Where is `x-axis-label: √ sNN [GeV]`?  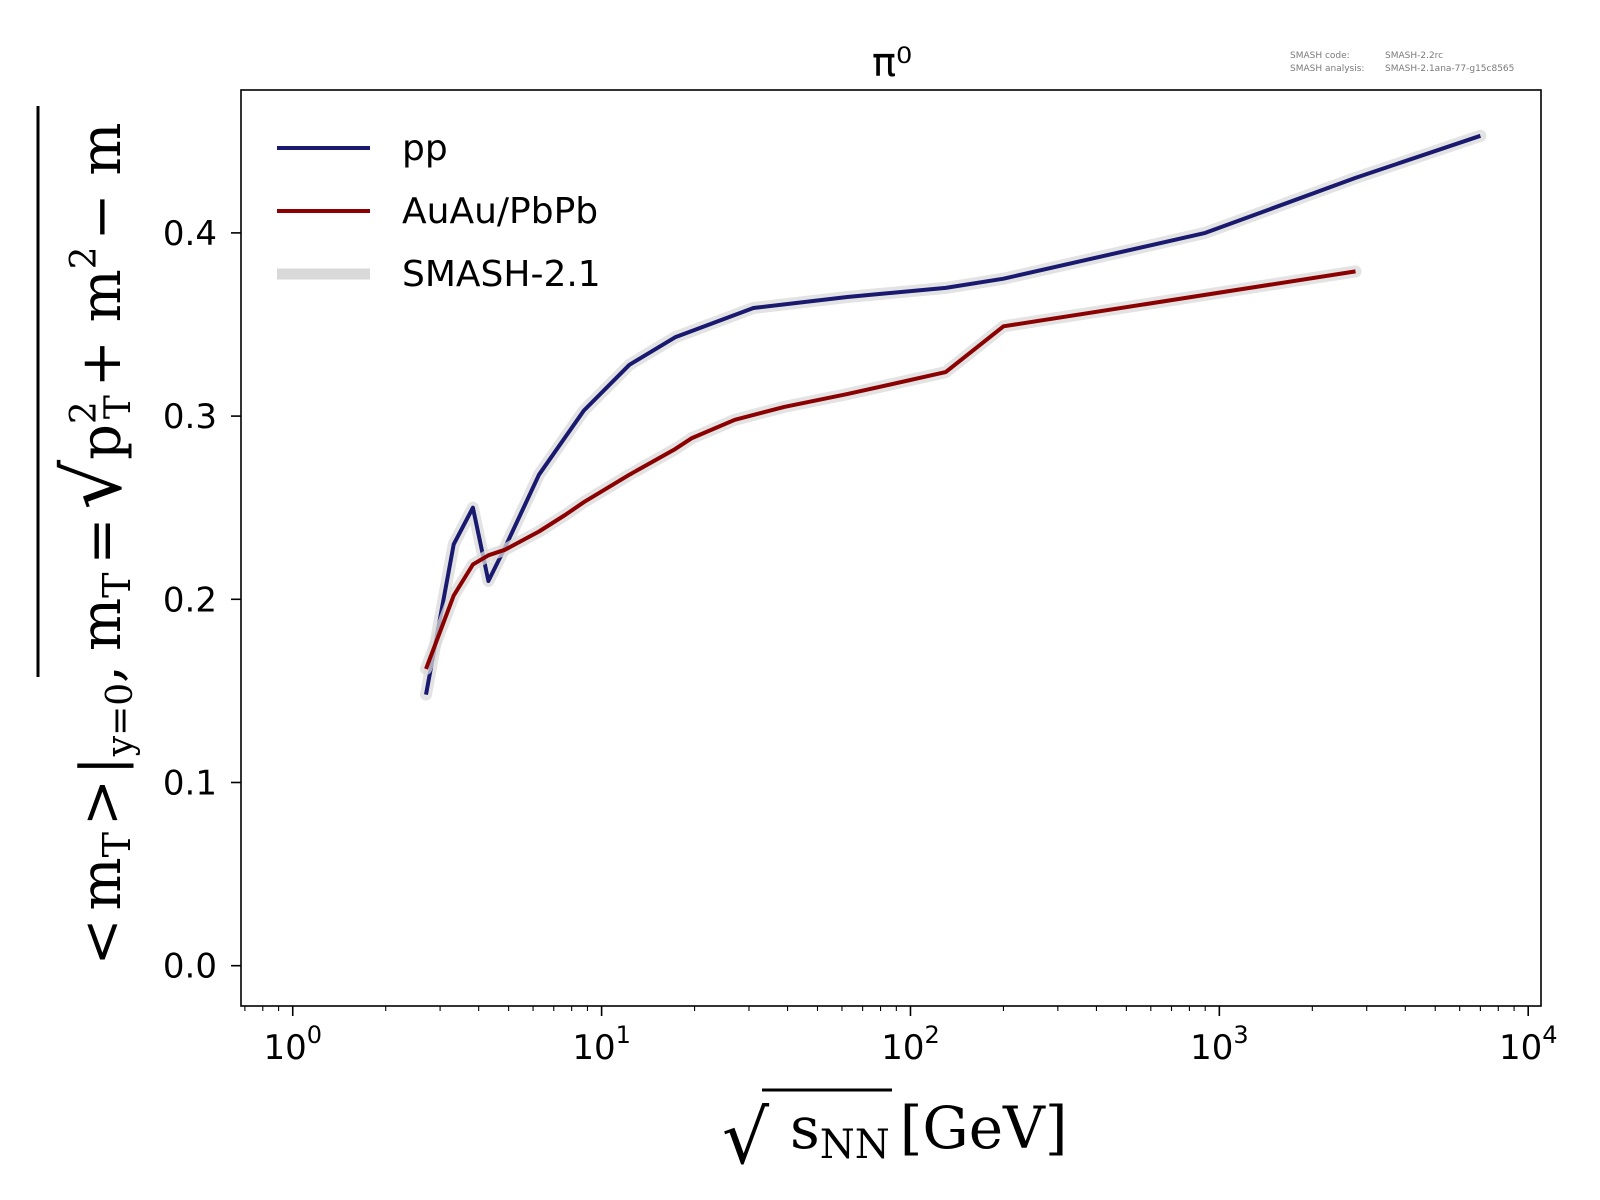 x-axis-label: √ sNN [GeV] is located at coordinates (895, 1134).